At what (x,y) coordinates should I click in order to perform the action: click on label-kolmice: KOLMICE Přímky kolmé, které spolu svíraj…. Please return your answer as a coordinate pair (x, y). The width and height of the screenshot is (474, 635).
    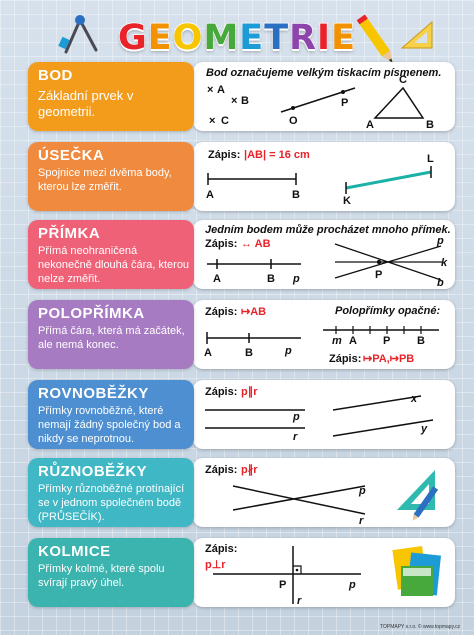
    Looking at the image, I should click on (111, 572).